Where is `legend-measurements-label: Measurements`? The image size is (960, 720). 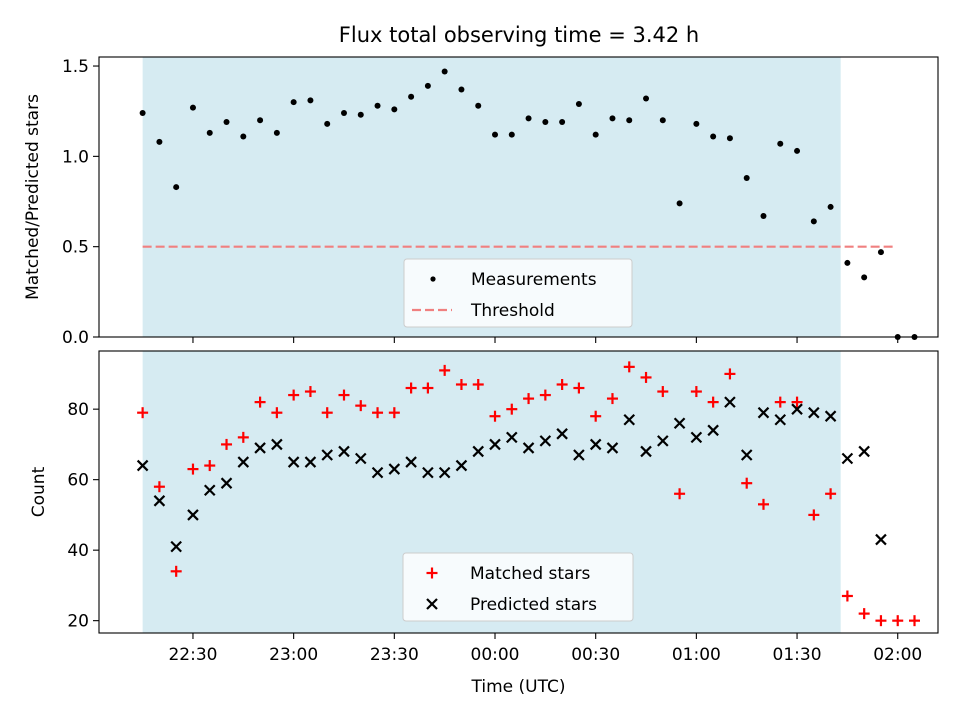
legend-measurements-label: Measurements is located at coordinates (534, 280).